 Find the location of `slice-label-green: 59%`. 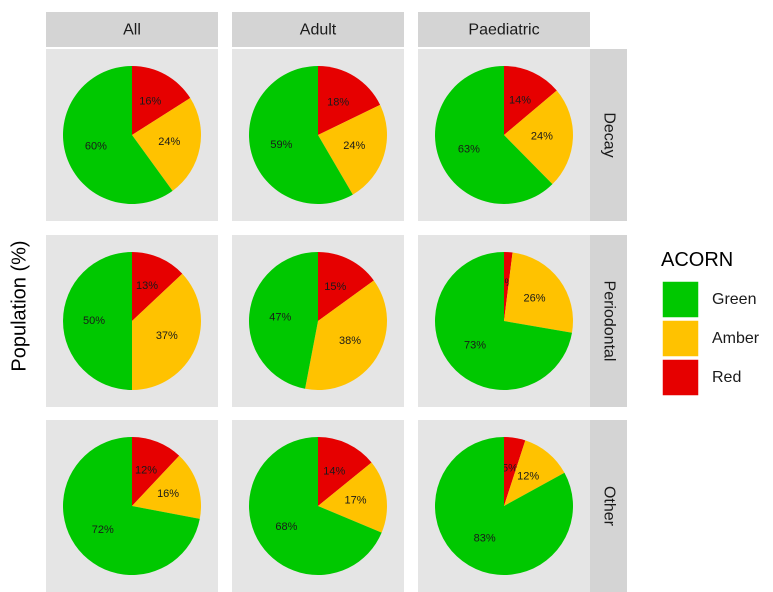

slice-label-green: 59% is located at coordinates (281, 145).